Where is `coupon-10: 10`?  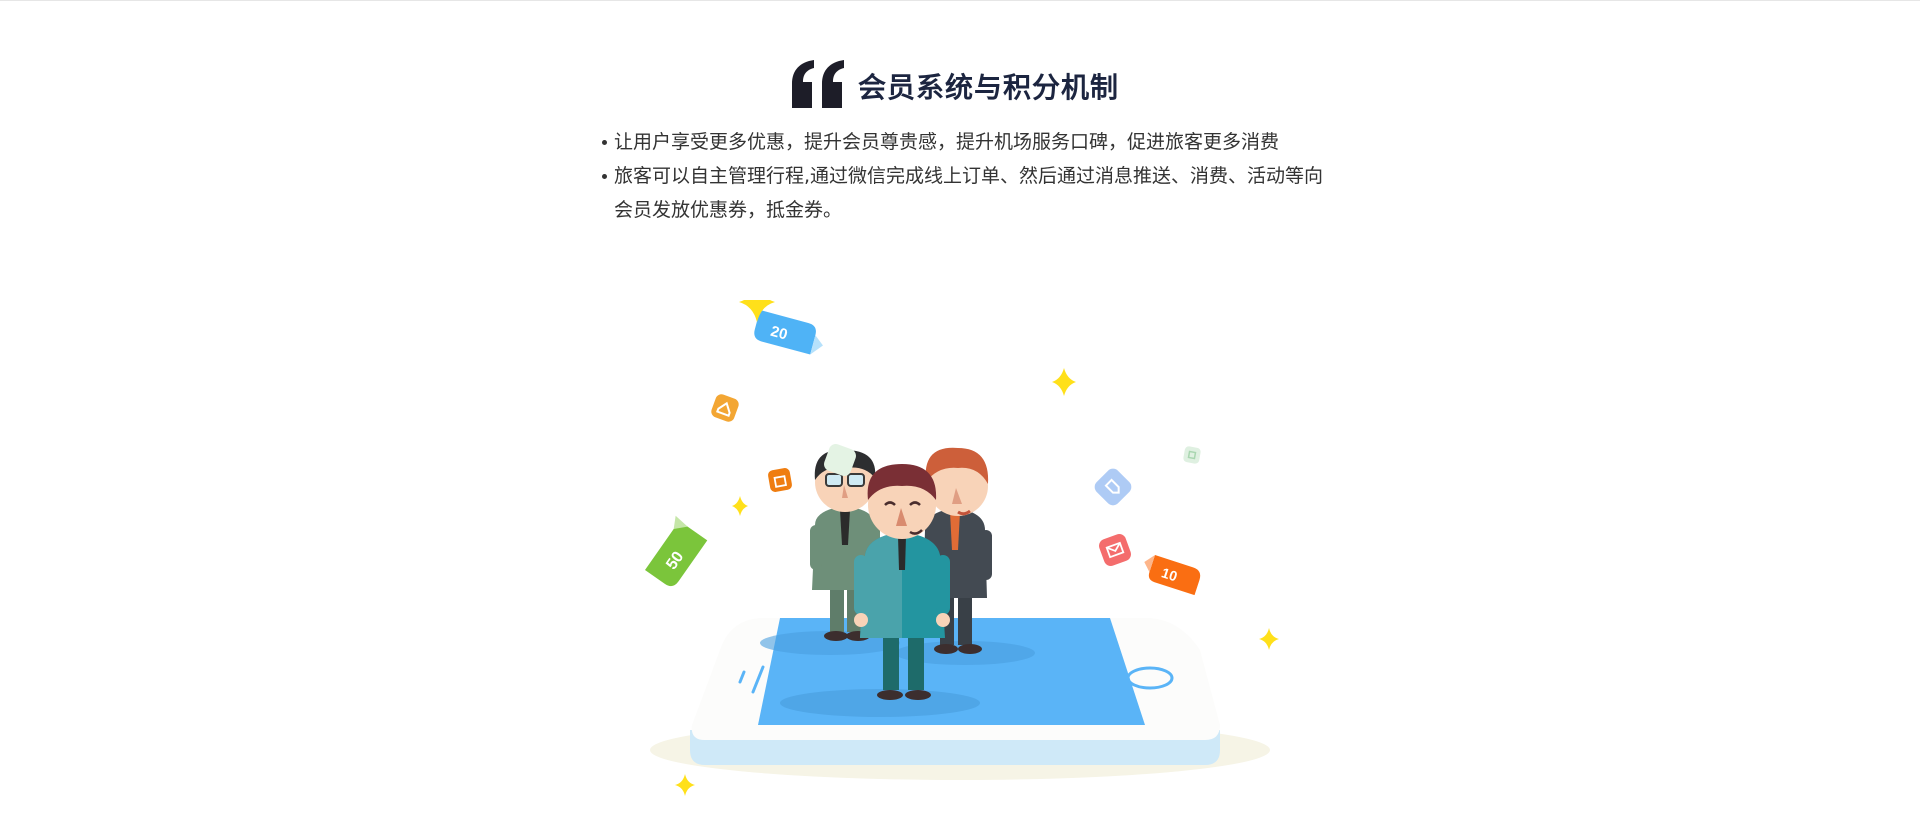
coupon-10: 10 is located at coordinates (1172, 575).